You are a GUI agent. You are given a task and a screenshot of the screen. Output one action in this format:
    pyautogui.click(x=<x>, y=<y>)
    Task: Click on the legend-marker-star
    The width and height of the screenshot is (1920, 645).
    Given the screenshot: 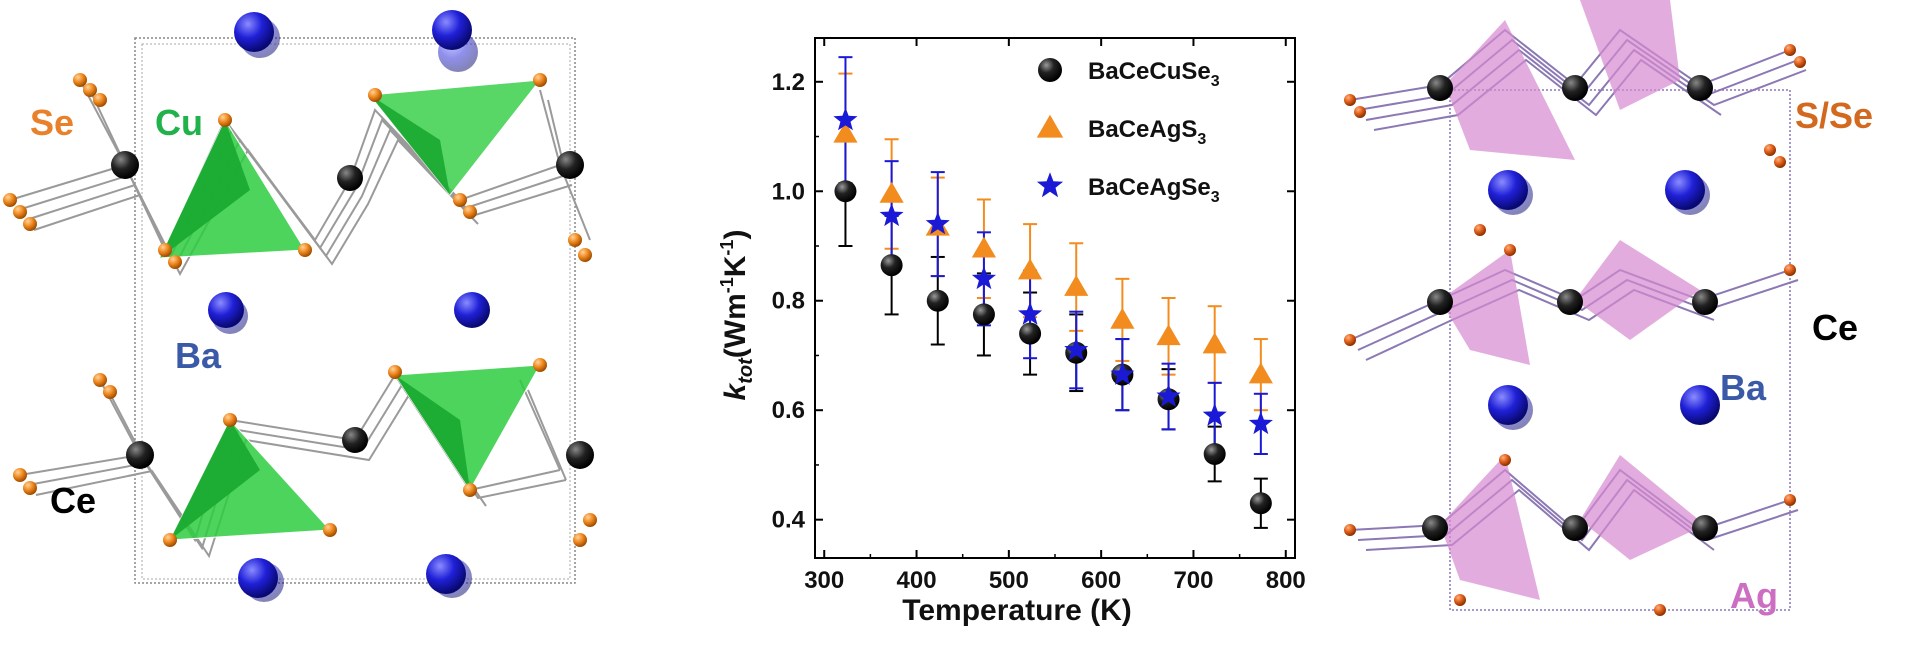 What is the action you would take?
    pyautogui.click(x=1050, y=185)
    